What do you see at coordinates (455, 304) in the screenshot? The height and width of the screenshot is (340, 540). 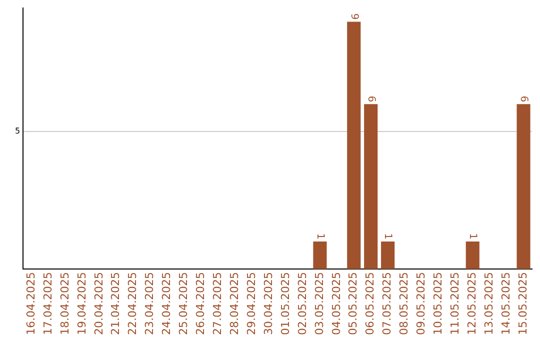 I see `x-tick-label: 11.05.2025` at bounding box center [455, 304].